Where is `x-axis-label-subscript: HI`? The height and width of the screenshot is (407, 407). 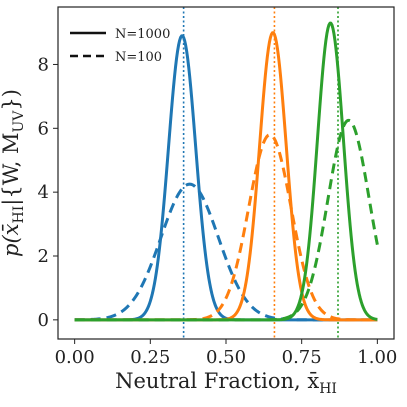 x-axis-label-subscript: HI is located at coordinates (328, 389).